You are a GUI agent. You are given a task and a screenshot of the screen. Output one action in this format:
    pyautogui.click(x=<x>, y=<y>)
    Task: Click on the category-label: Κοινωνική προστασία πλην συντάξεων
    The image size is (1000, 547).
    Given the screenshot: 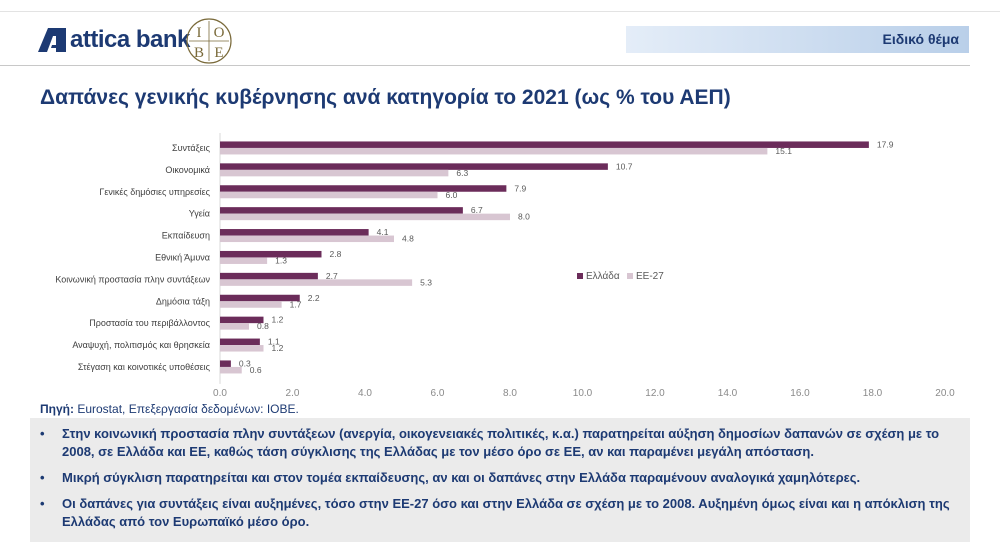 What is the action you would take?
    pyautogui.click(x=132, y=279)
    